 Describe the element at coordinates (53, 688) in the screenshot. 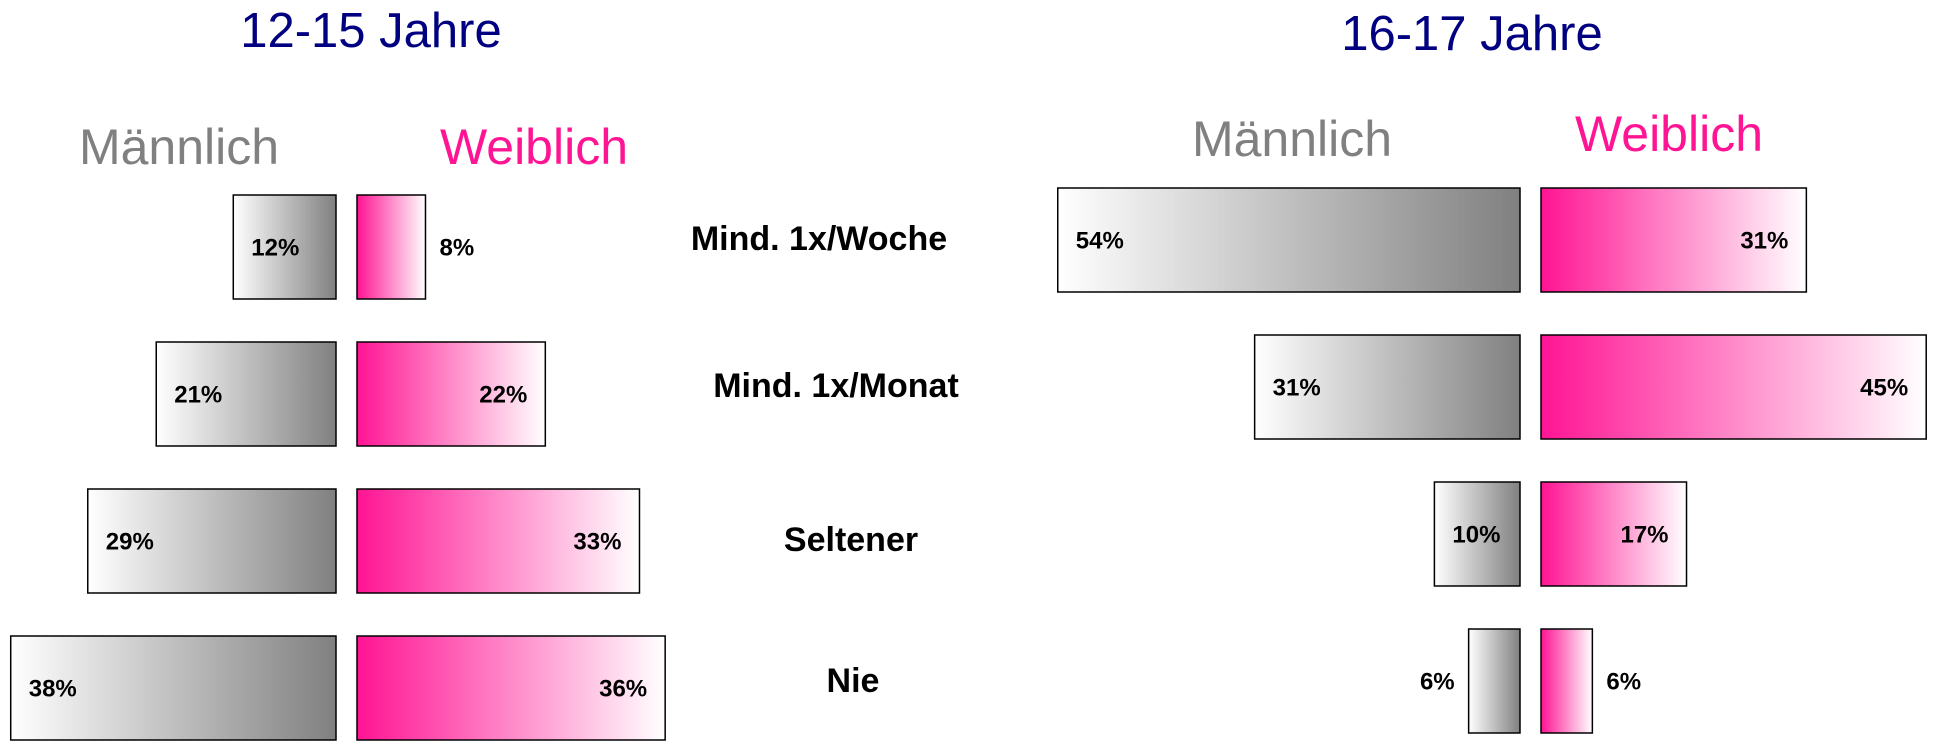

I see `value-label: 38%` at that location.